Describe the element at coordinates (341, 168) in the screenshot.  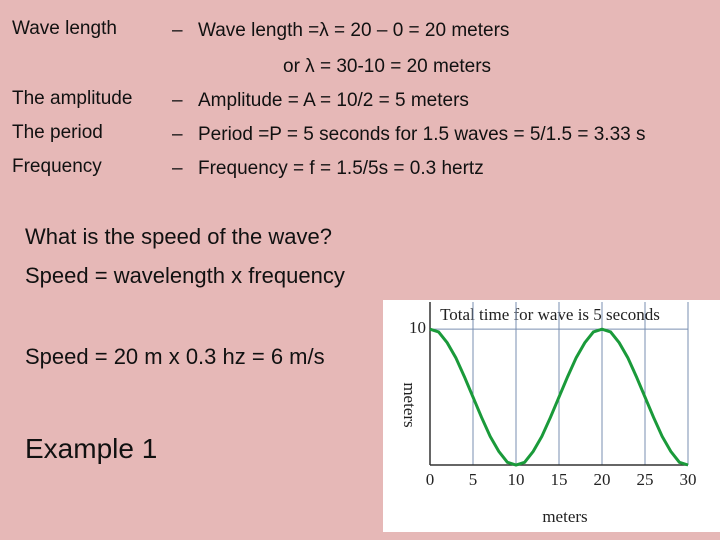
I see `bullet: Frequency = f = 1.5/5s = 0.3 hertz` at that location.